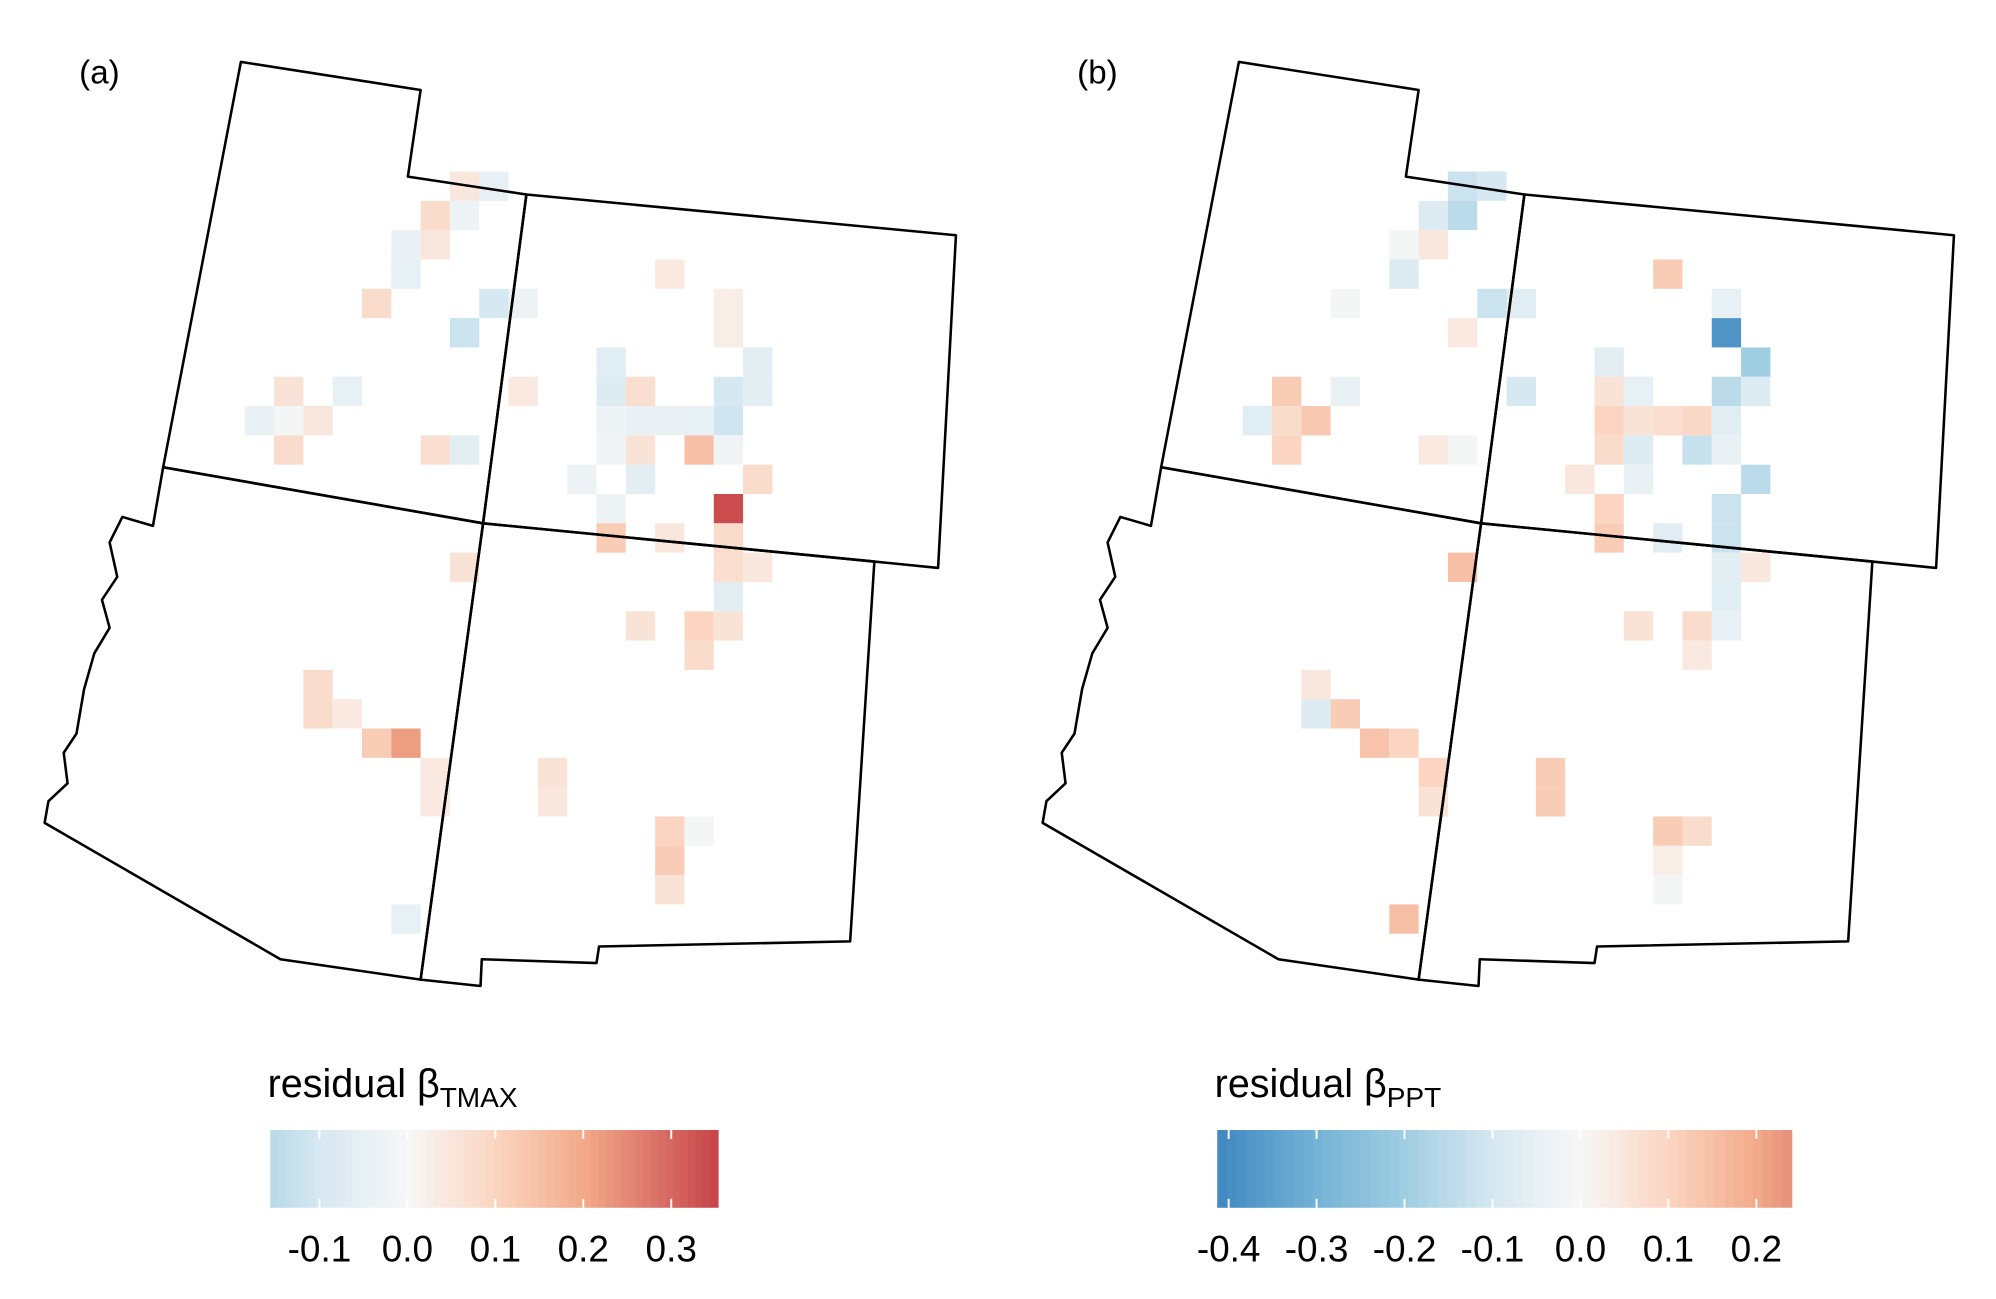  I want to click on colorbar-tick-label: -0.1, so click(320, 1248).